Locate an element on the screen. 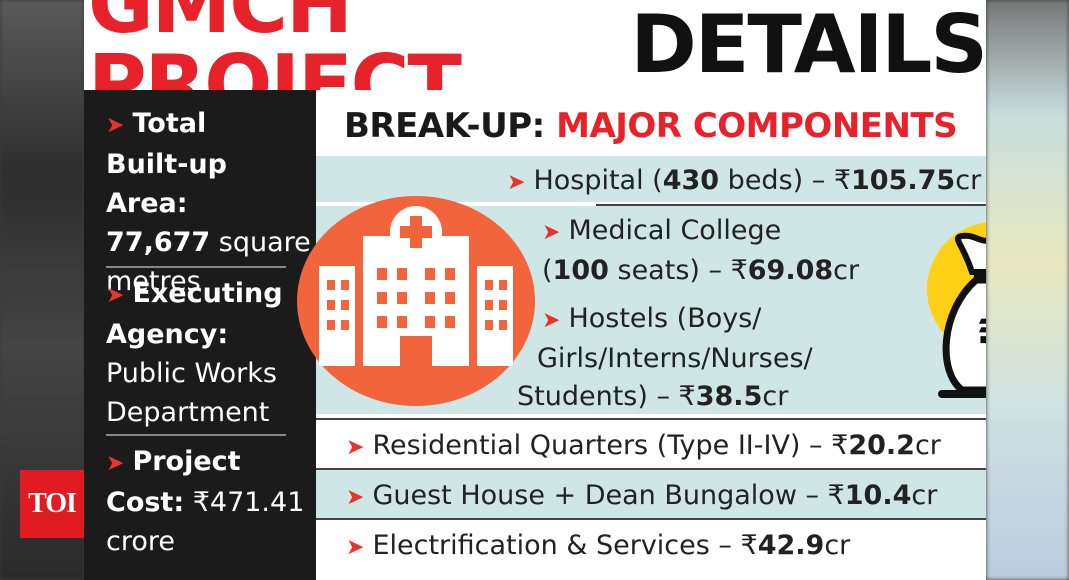  area-label-2: Built-up Area: is located at coordinates (166, 184).